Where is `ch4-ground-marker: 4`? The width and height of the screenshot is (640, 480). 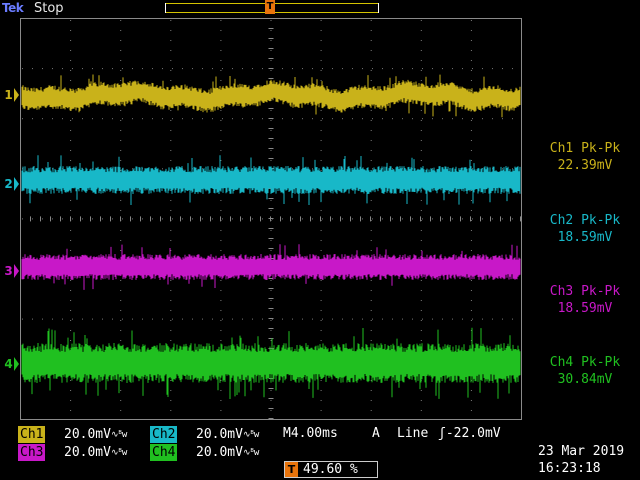
ch4-ground-marker: 4 is located at coordinates (10, 364).